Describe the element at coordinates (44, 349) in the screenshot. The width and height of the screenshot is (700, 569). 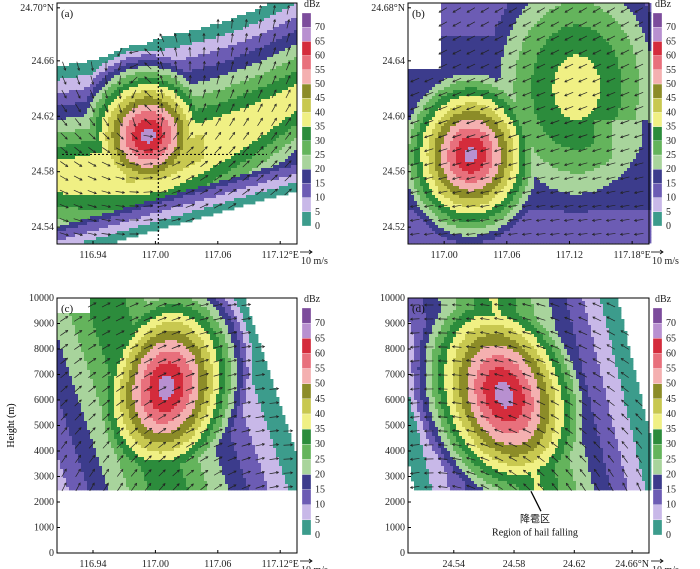
I see `y-tick-label: 8000` at that location.